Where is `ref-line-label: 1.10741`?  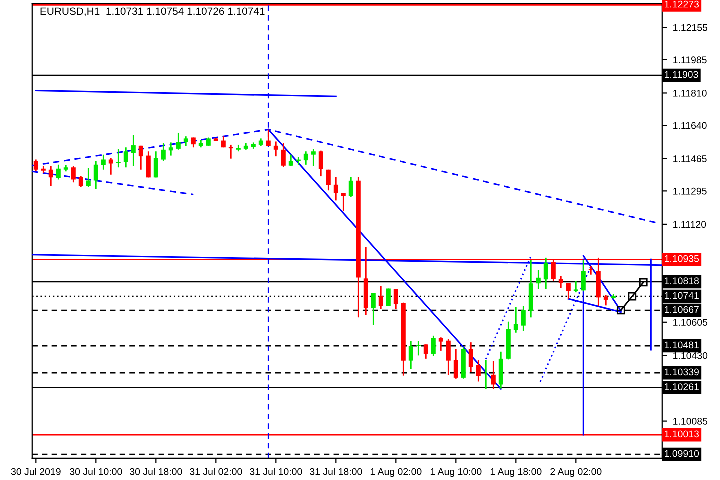 ref-line-label: 1.10741 is located at coordinates (682, 296).